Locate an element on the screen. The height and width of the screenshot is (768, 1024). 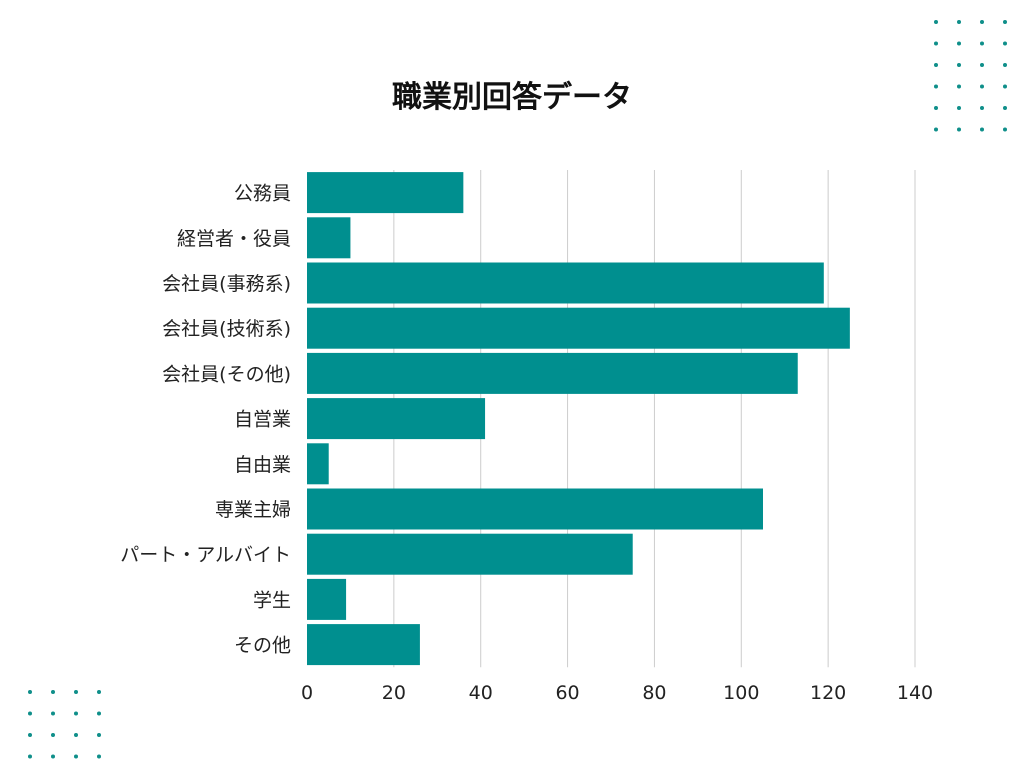
x-tick-label: 60 is located at coordinates (567, 693).